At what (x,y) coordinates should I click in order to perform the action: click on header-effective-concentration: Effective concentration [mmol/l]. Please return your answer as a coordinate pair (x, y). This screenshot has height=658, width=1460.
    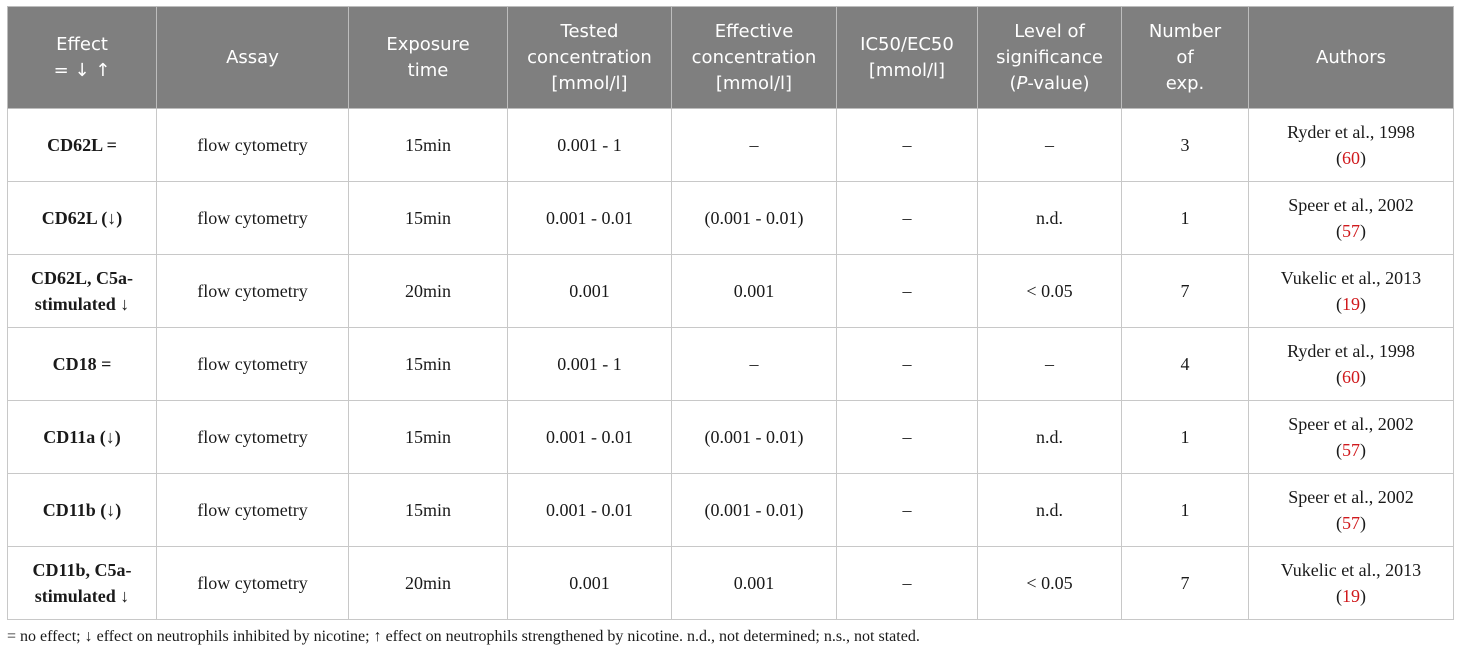
    Looking at the image, I should click on (754, 57).